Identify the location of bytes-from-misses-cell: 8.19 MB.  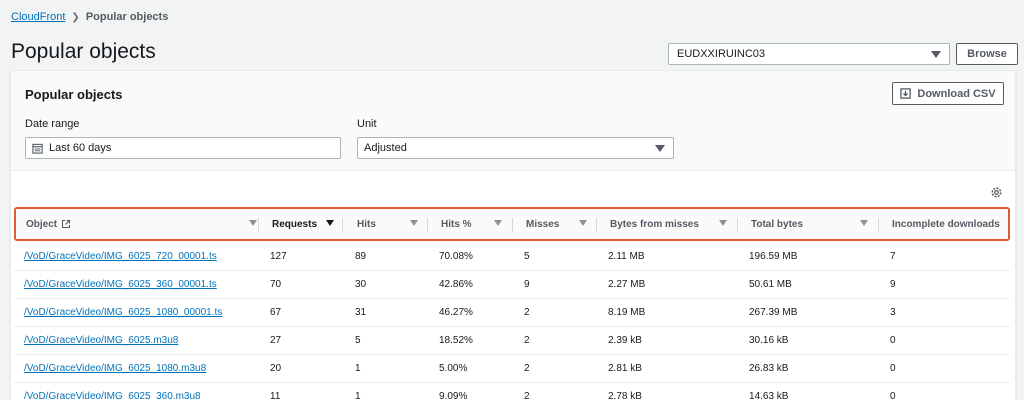
(627, 312).